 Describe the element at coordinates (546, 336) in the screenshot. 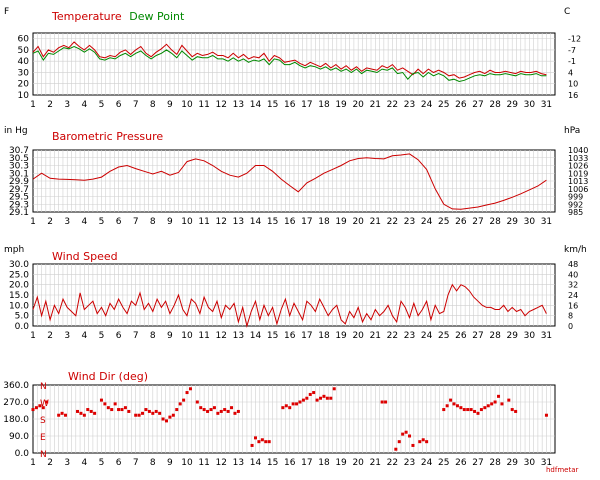

I see `x-tick-label: 31` at that location.